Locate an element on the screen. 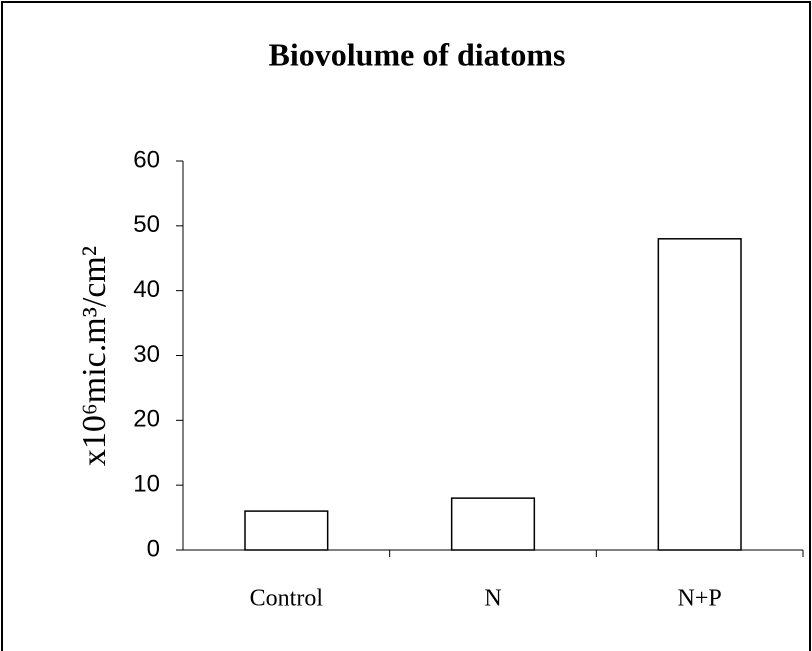 This screenshot has height=651, width=812. y-tick-label: 30 is located at coordinates (146, 354).